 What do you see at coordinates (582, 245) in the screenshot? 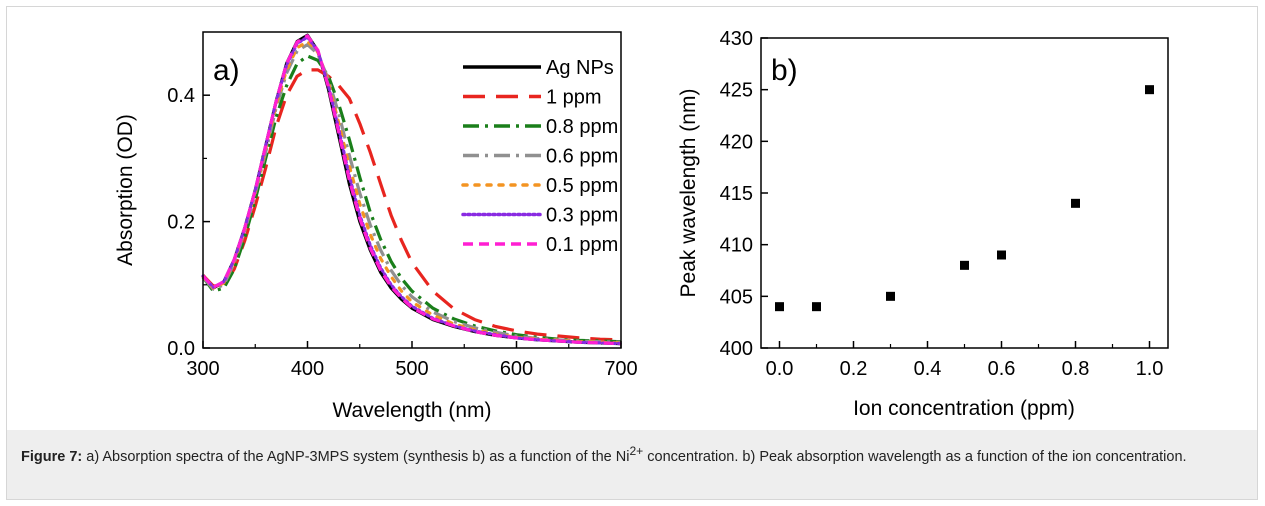
I see `panel-a-legend-label: 0.1 ppm` at bounding box center [582, 245].